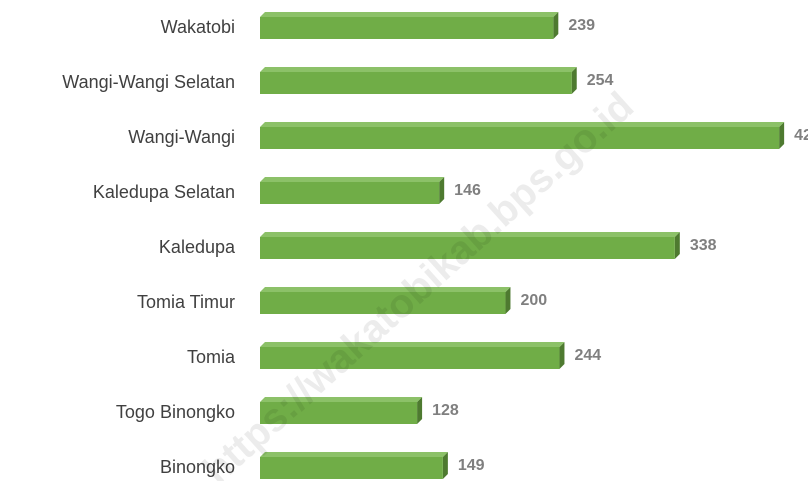  What do you see at coordinates (197, 247) in the screenshot?
I see `category-label: Kaledupa` at bounding box center [197, 247].